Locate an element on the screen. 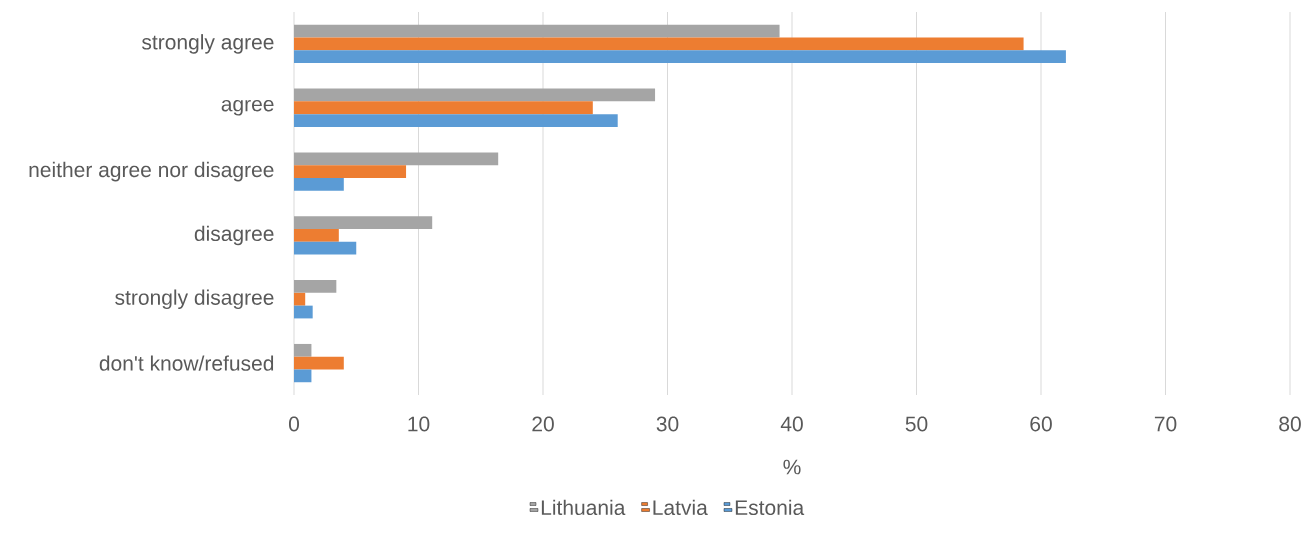 The width and height of the screenshot is (1306, 546). x-tick-label: 10 is located at coordinates (419, 424).